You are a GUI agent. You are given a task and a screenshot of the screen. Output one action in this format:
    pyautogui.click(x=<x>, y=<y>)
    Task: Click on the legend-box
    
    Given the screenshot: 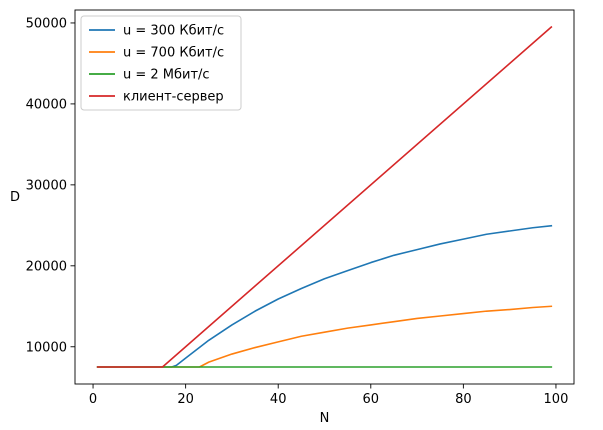 What is the action you would take?
    pyautogui.click(x=161, y=63)
    